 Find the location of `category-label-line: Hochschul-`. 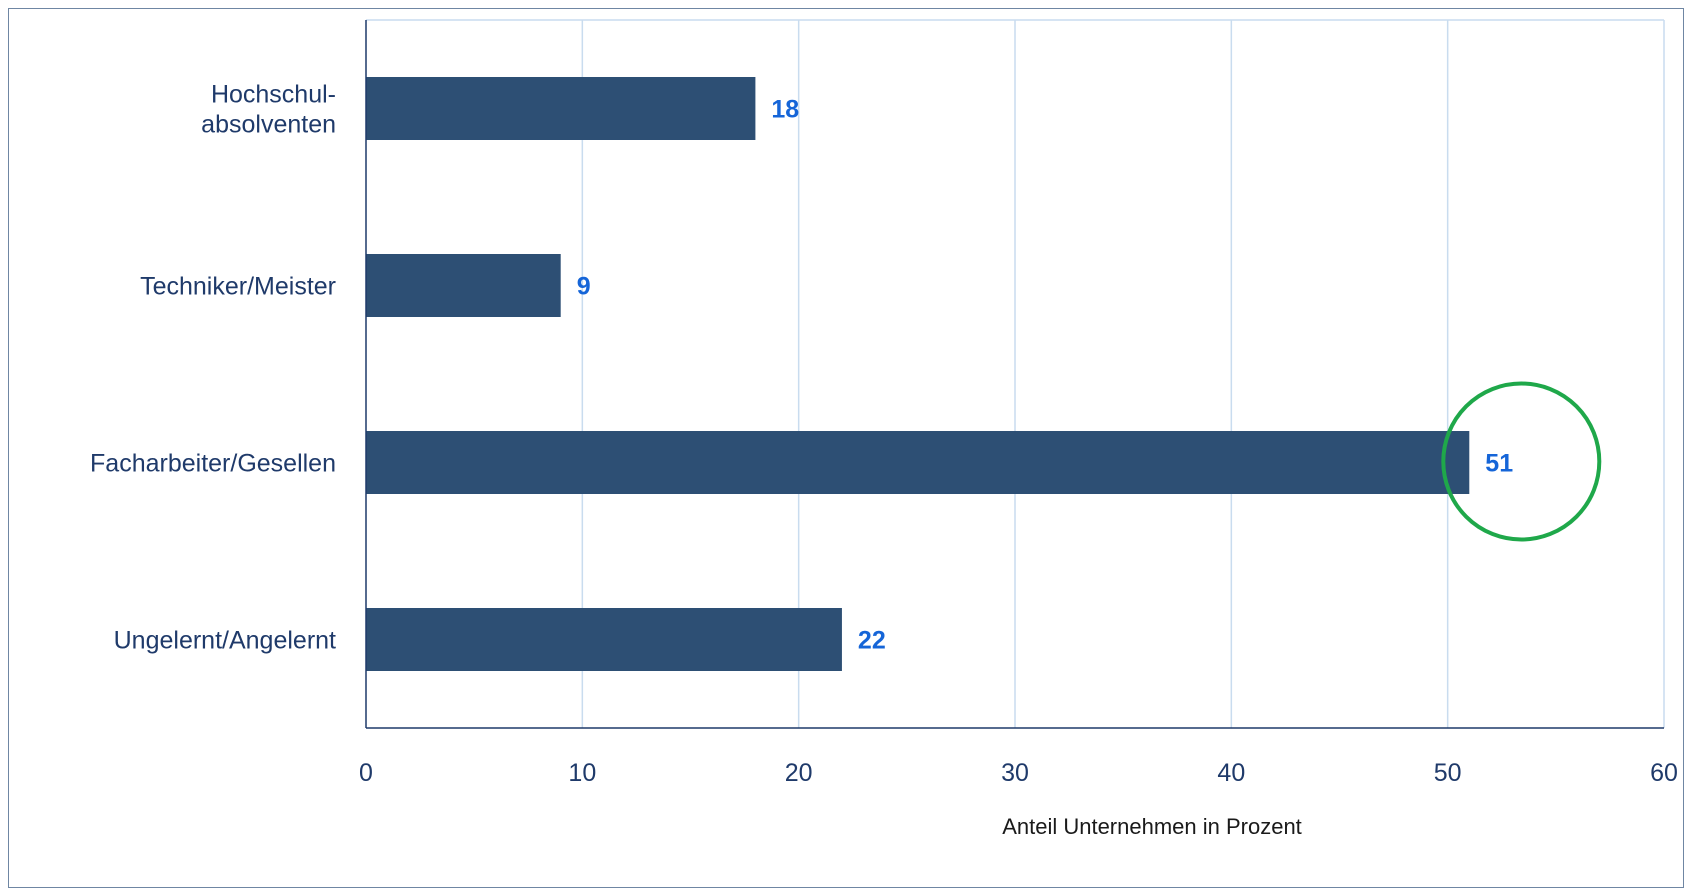

category-label-line: Hochschul- is located at coordinates (273, 95).